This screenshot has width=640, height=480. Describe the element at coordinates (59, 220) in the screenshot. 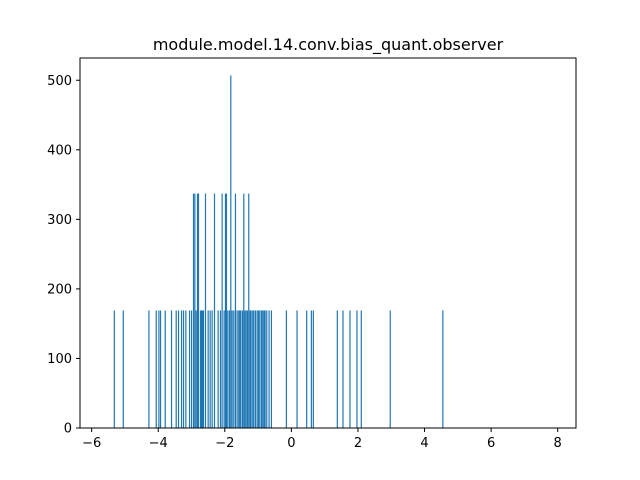

I see `y-tick-label: 300` at that location.